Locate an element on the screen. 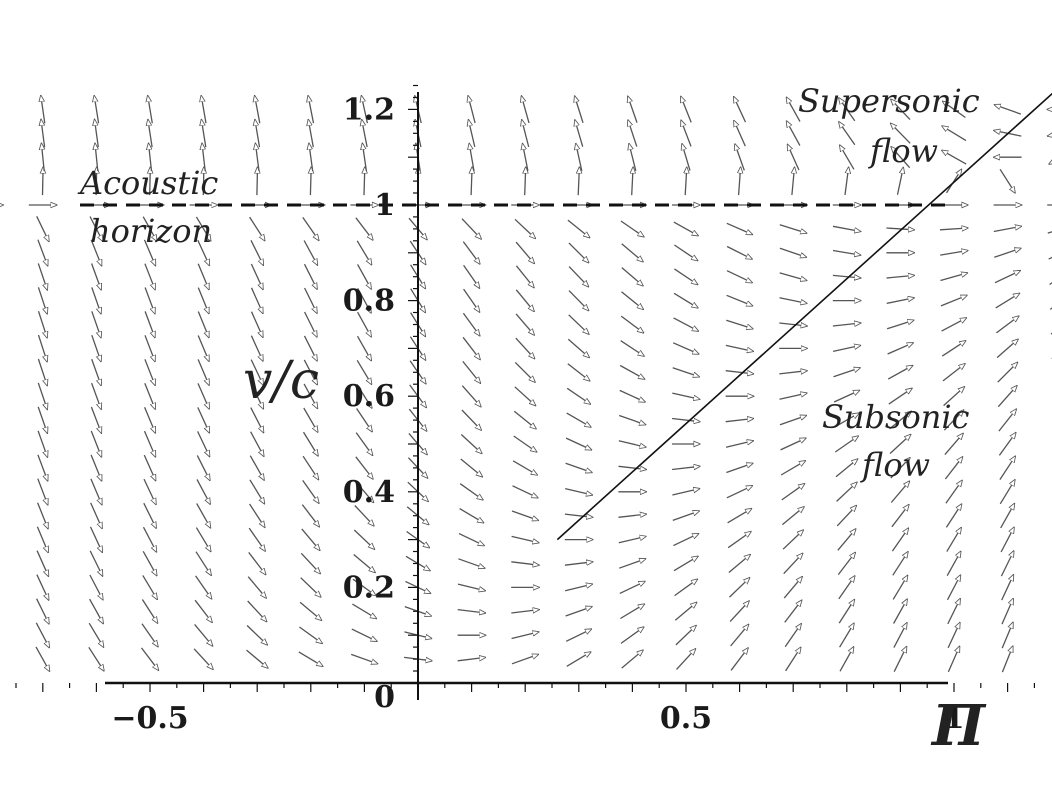 This screenshot has height=789, width=1052. y-tick-label: 0.2 is located at coordinates (369, 587).